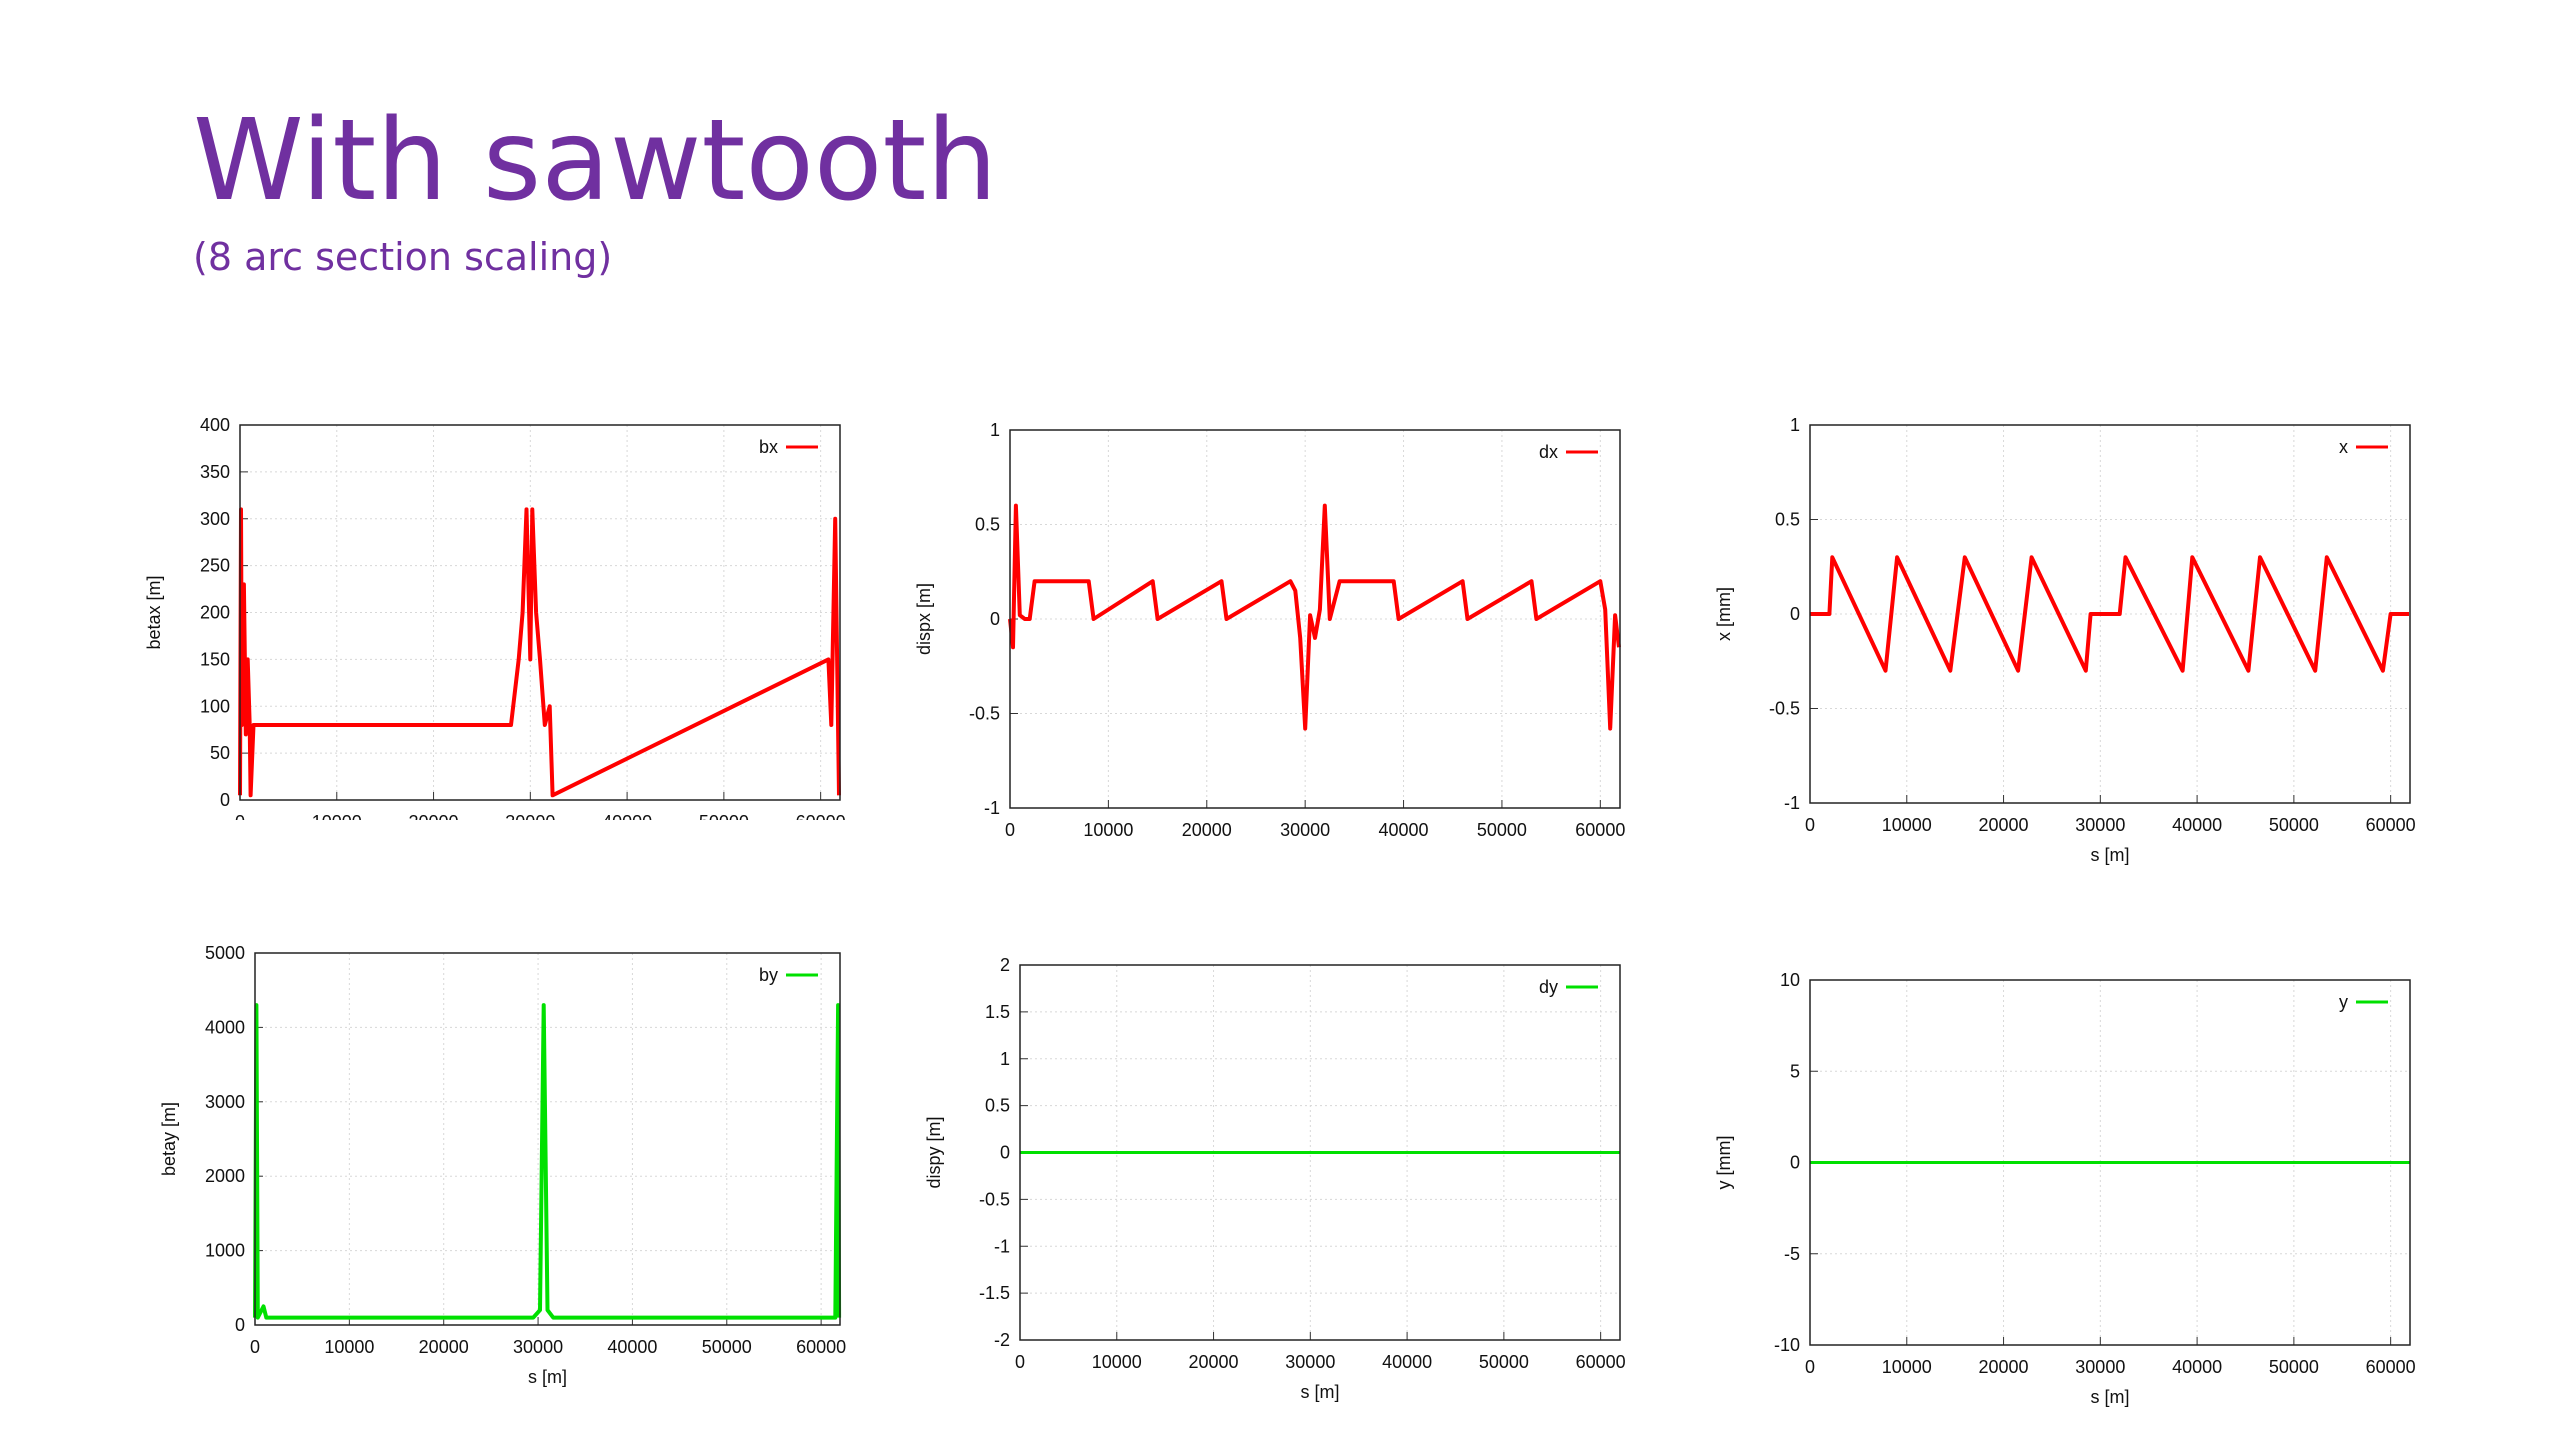  I want to click on series-line-bx, so click(539, 652).